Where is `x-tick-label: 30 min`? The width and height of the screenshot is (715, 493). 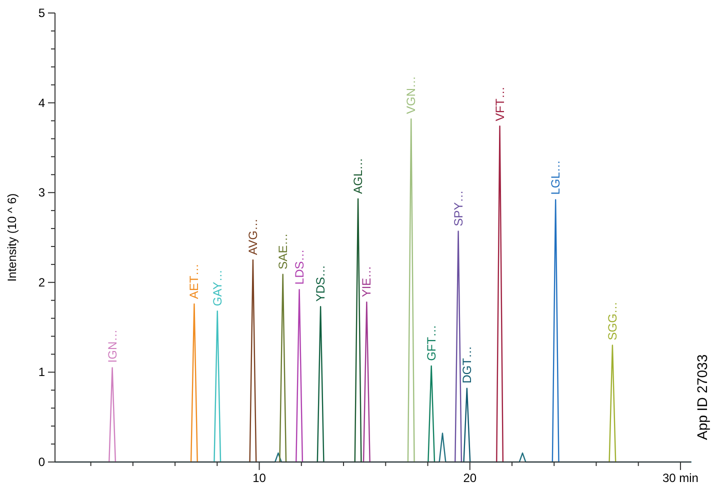 x-tick-label: 30 min is located at coordinates (680, 478).